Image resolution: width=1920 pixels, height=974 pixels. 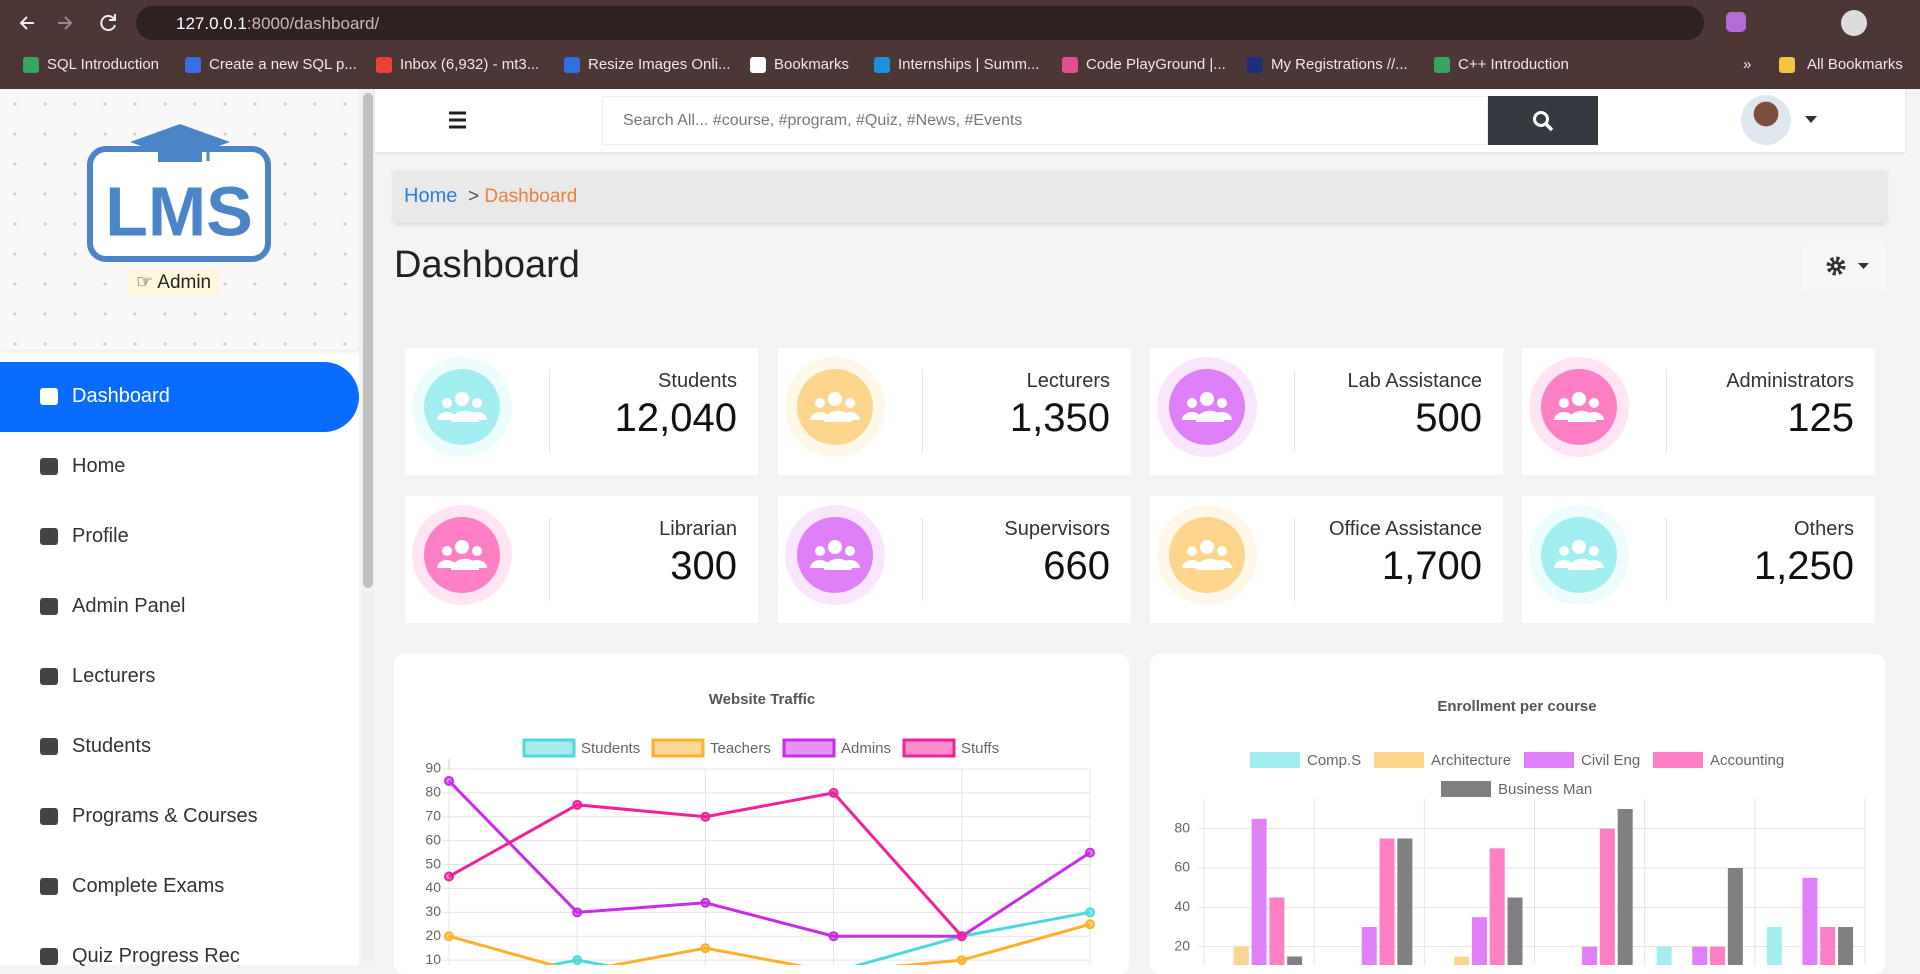 What do you see at coordinates (698, 529) in the screenshot?
I see `card-label: Librarian` at bounding box center [698, 529].